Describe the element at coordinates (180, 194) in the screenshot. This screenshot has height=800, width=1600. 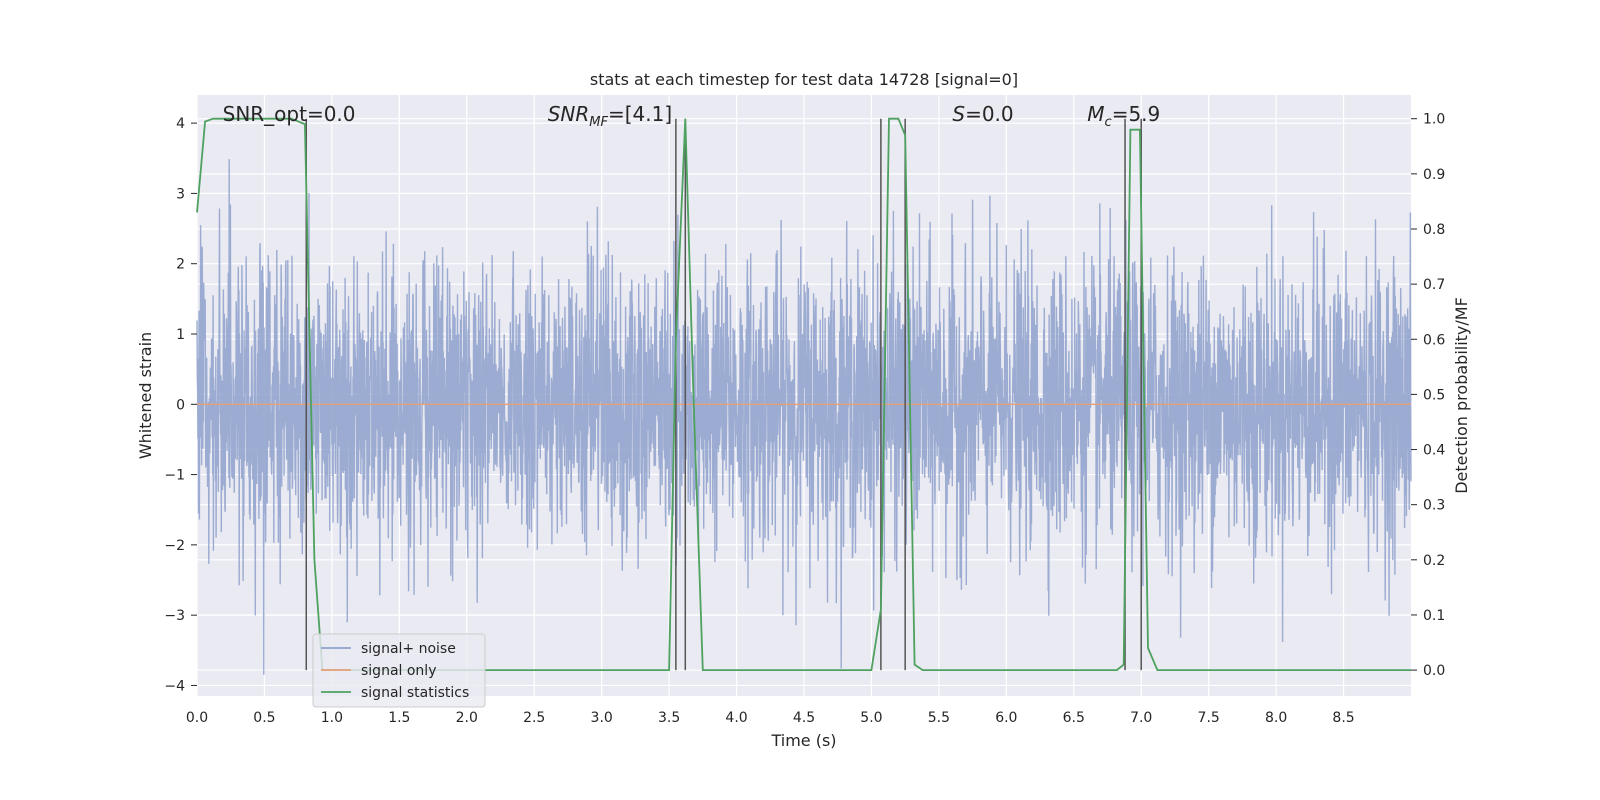
I see `y-tick-label: 3` at that location.